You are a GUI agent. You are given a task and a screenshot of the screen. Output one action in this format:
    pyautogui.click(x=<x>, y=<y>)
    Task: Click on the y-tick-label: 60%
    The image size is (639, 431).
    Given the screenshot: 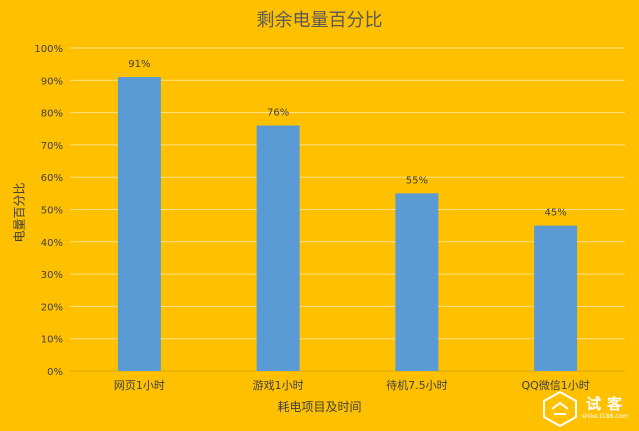 What is the action you would take?
    pyautogui.click(x=52, y=178)
    